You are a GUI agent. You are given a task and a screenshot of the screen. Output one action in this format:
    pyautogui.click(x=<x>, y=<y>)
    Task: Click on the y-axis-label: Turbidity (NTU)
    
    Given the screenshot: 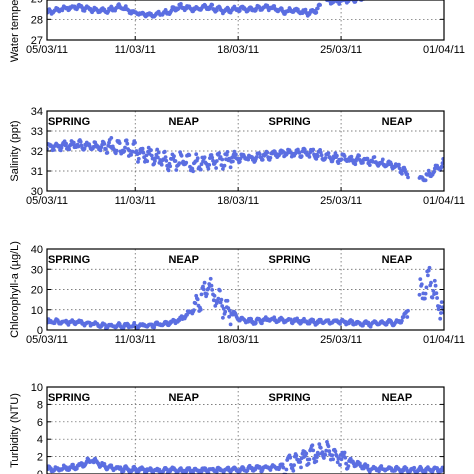 What is the action you would take?
    pyautogui.click(x=15, y=430)
    